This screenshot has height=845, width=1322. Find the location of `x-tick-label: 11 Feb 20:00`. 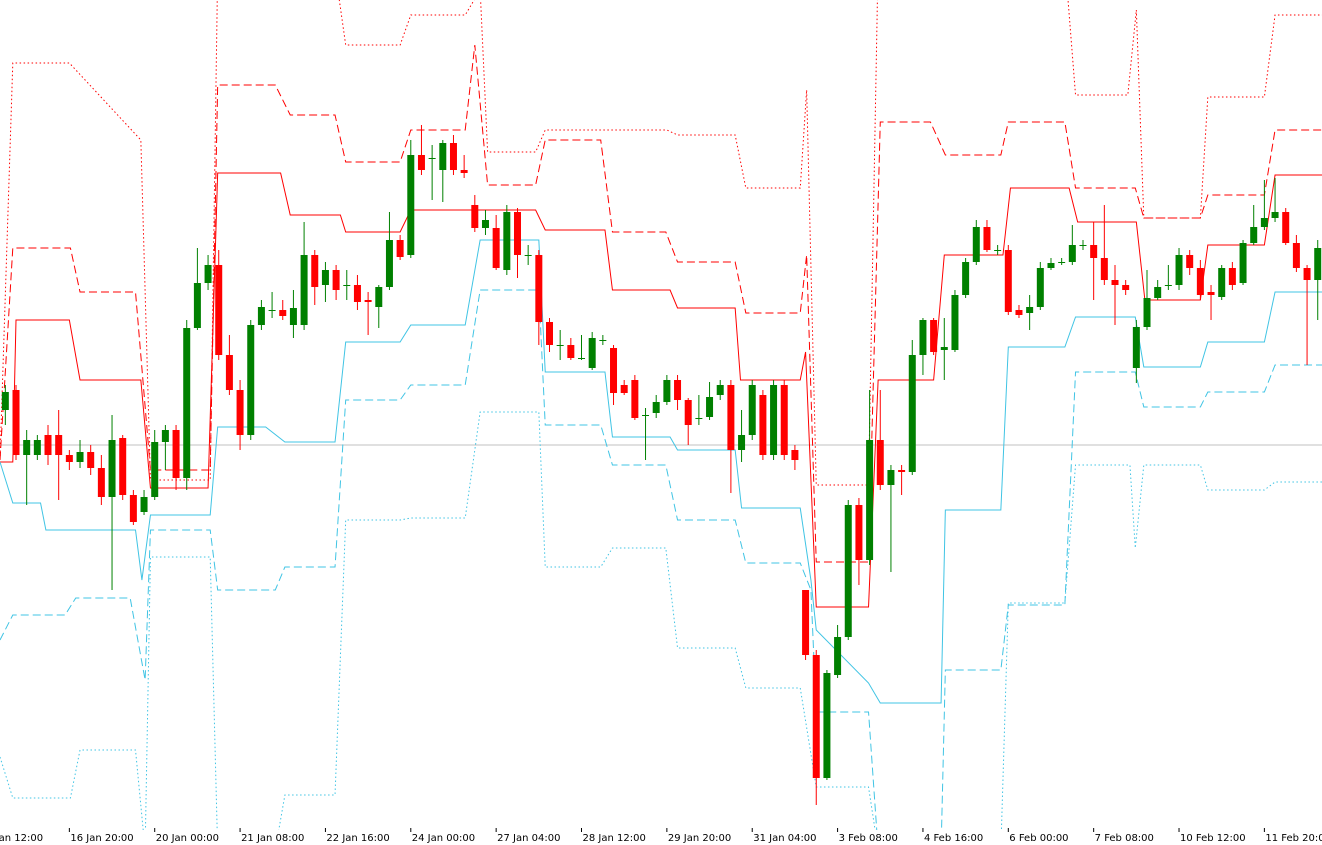

x-tick-label: 11 Feb 20:00 is located at coordinates (1293, 838).